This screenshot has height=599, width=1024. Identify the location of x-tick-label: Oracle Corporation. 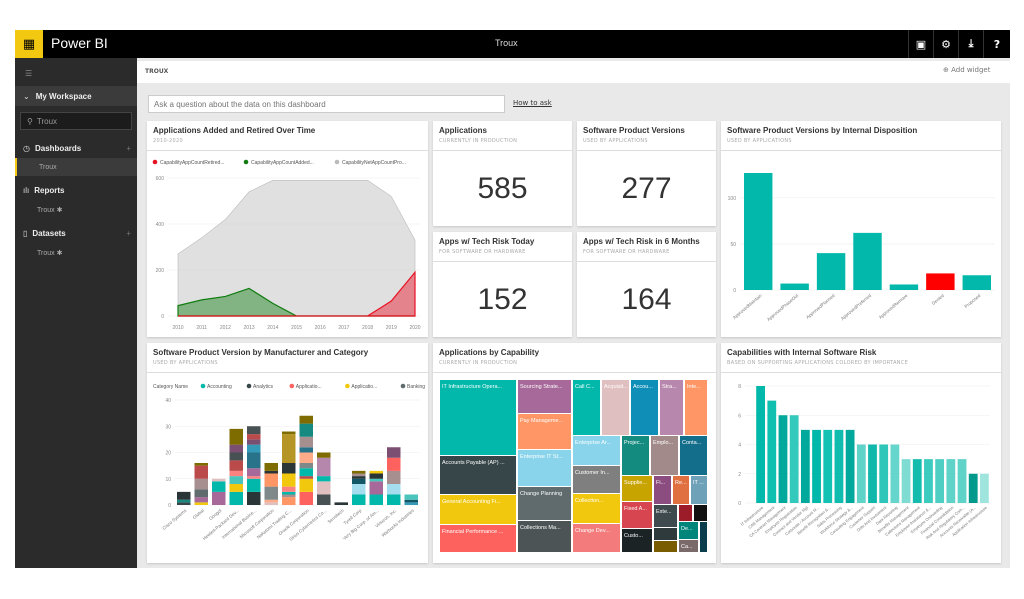
(294, 522).